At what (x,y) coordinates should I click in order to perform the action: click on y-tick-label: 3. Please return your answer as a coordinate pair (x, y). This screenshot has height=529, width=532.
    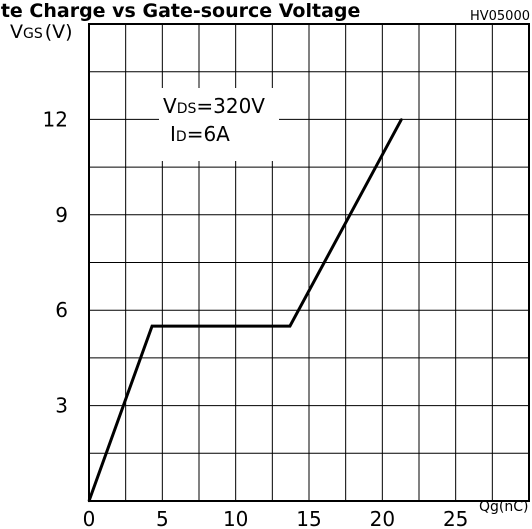
    Looking at the image, I should click on (61, 406).